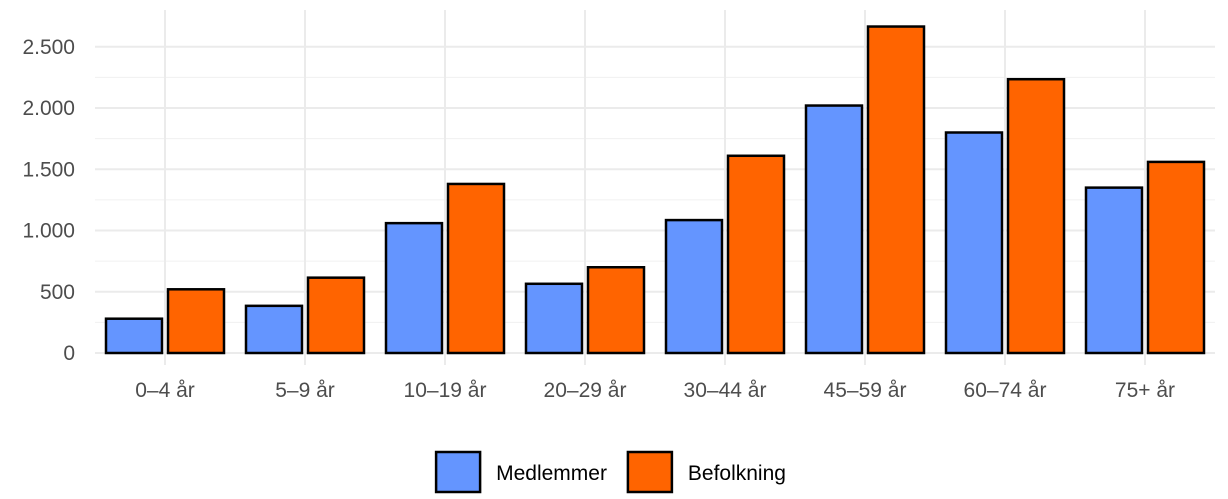 The width and height of the screenshot is (1228, 499). I want to click on legend: Medlemmer Befolkning, so click(610, 472).